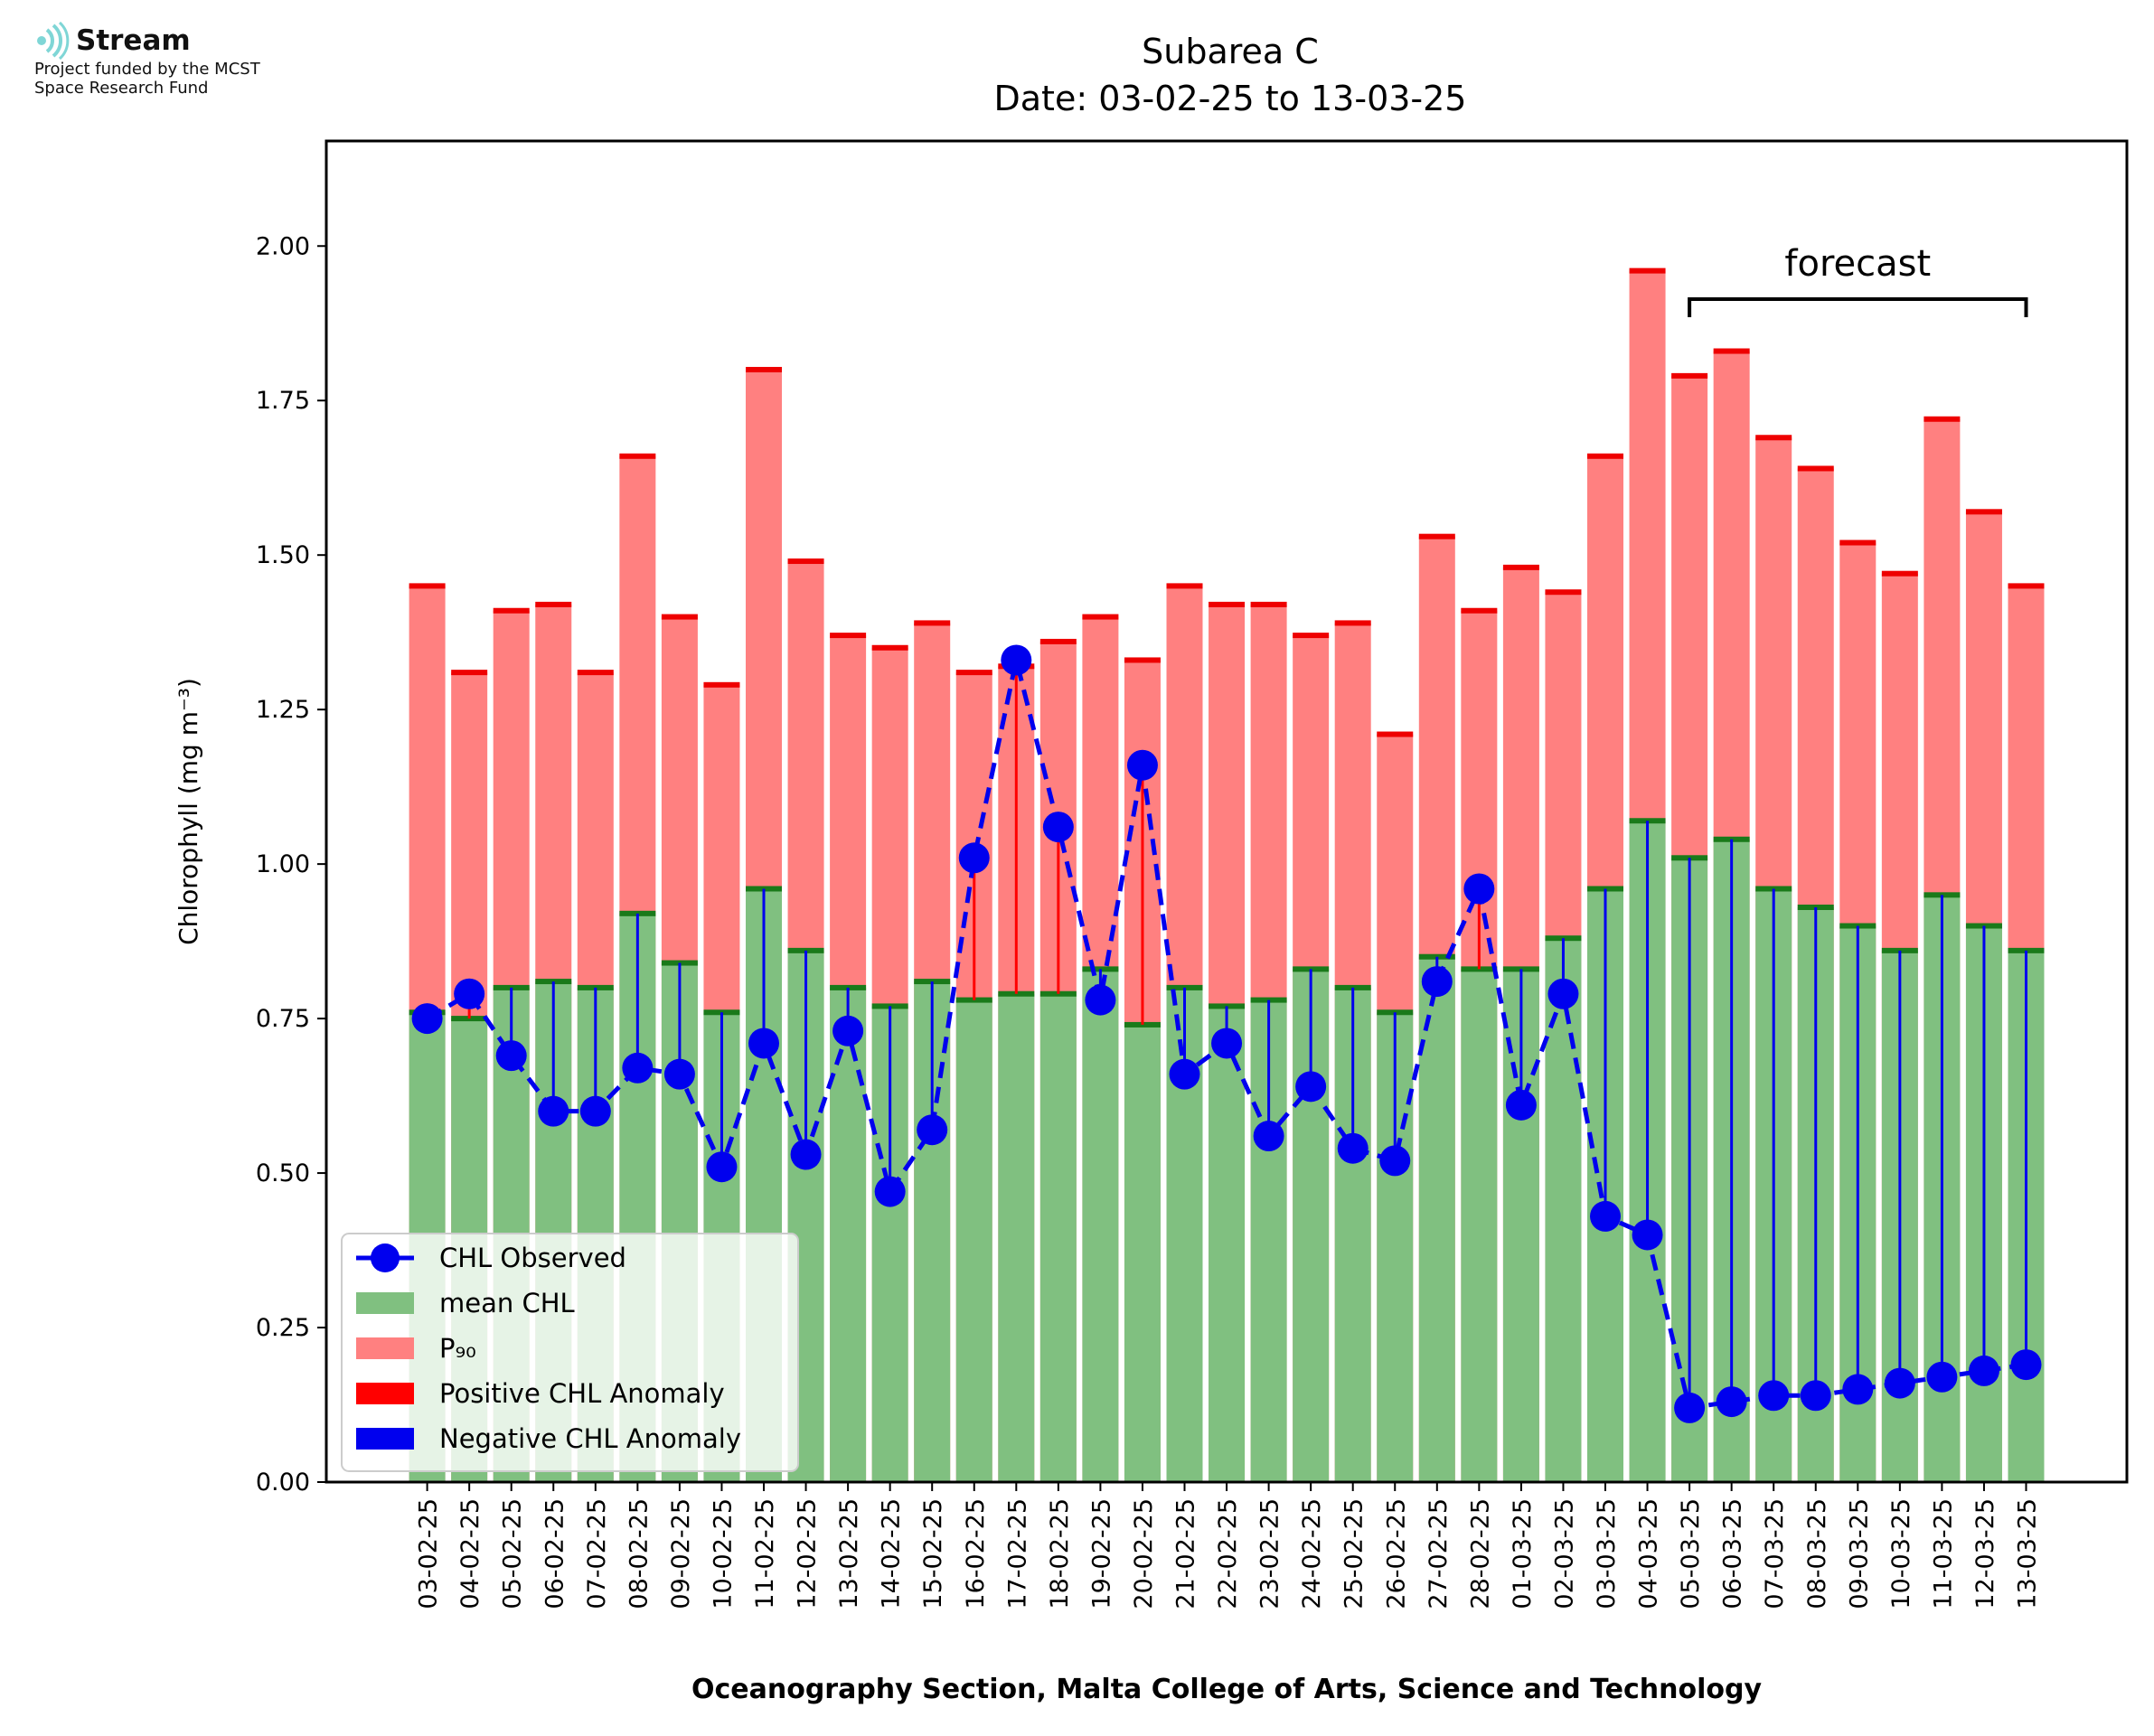 The image size is (2154, 1736). Describe the element at coordinates (2028, 1554) in the screenshot. I see `x-tick-label: 13-03-25` at that location.